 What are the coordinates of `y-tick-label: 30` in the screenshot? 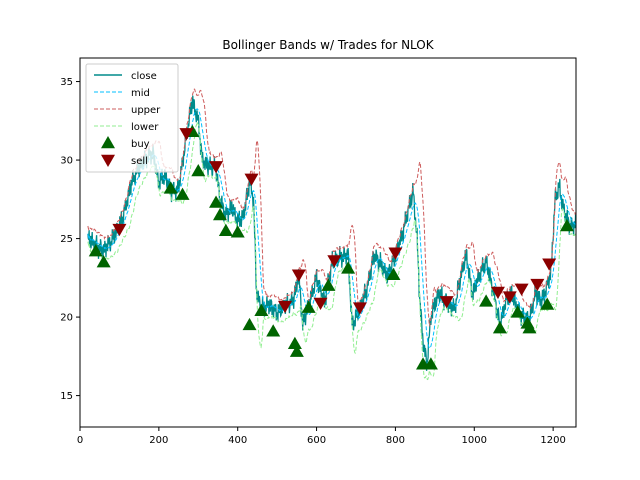 It's located at (66, 161).